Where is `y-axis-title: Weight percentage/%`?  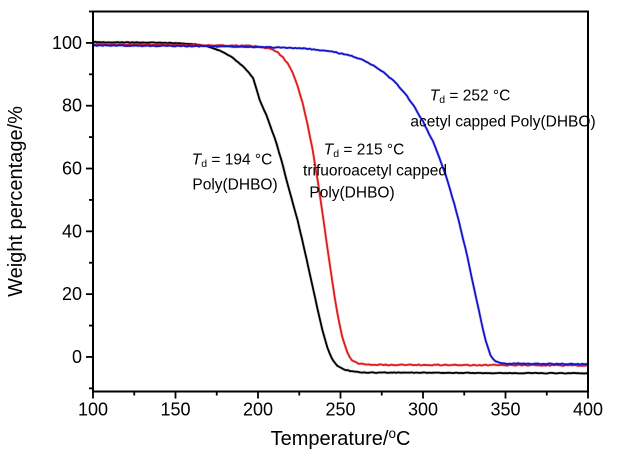
y-axis-title: Weight percentage/% is located at coordinates (16, 201).